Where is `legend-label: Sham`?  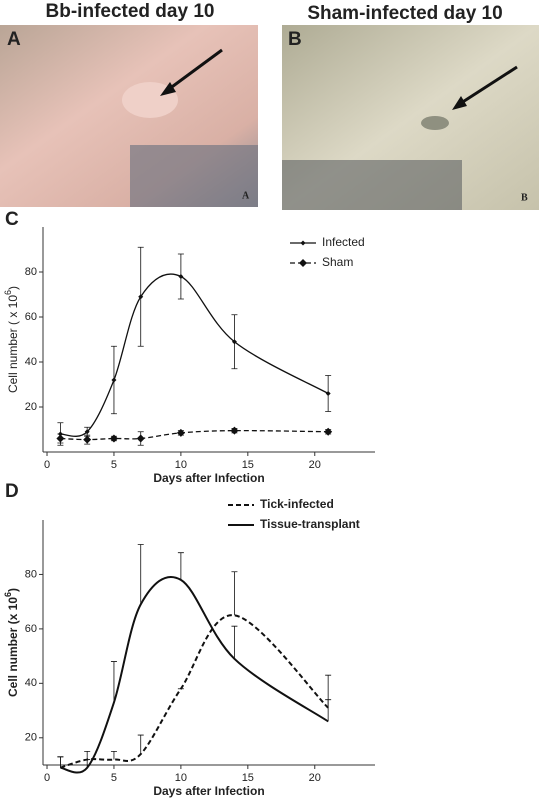
legend-label: Sham is located at coordinates (337, 262).